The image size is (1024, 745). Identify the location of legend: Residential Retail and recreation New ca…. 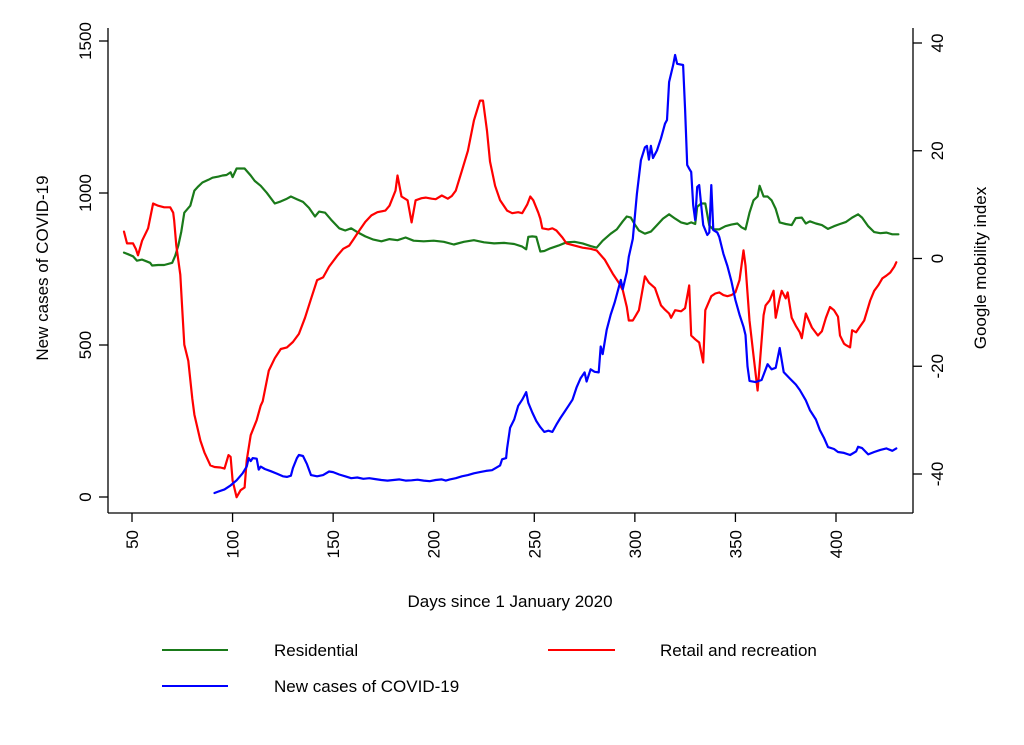
(489, 668).